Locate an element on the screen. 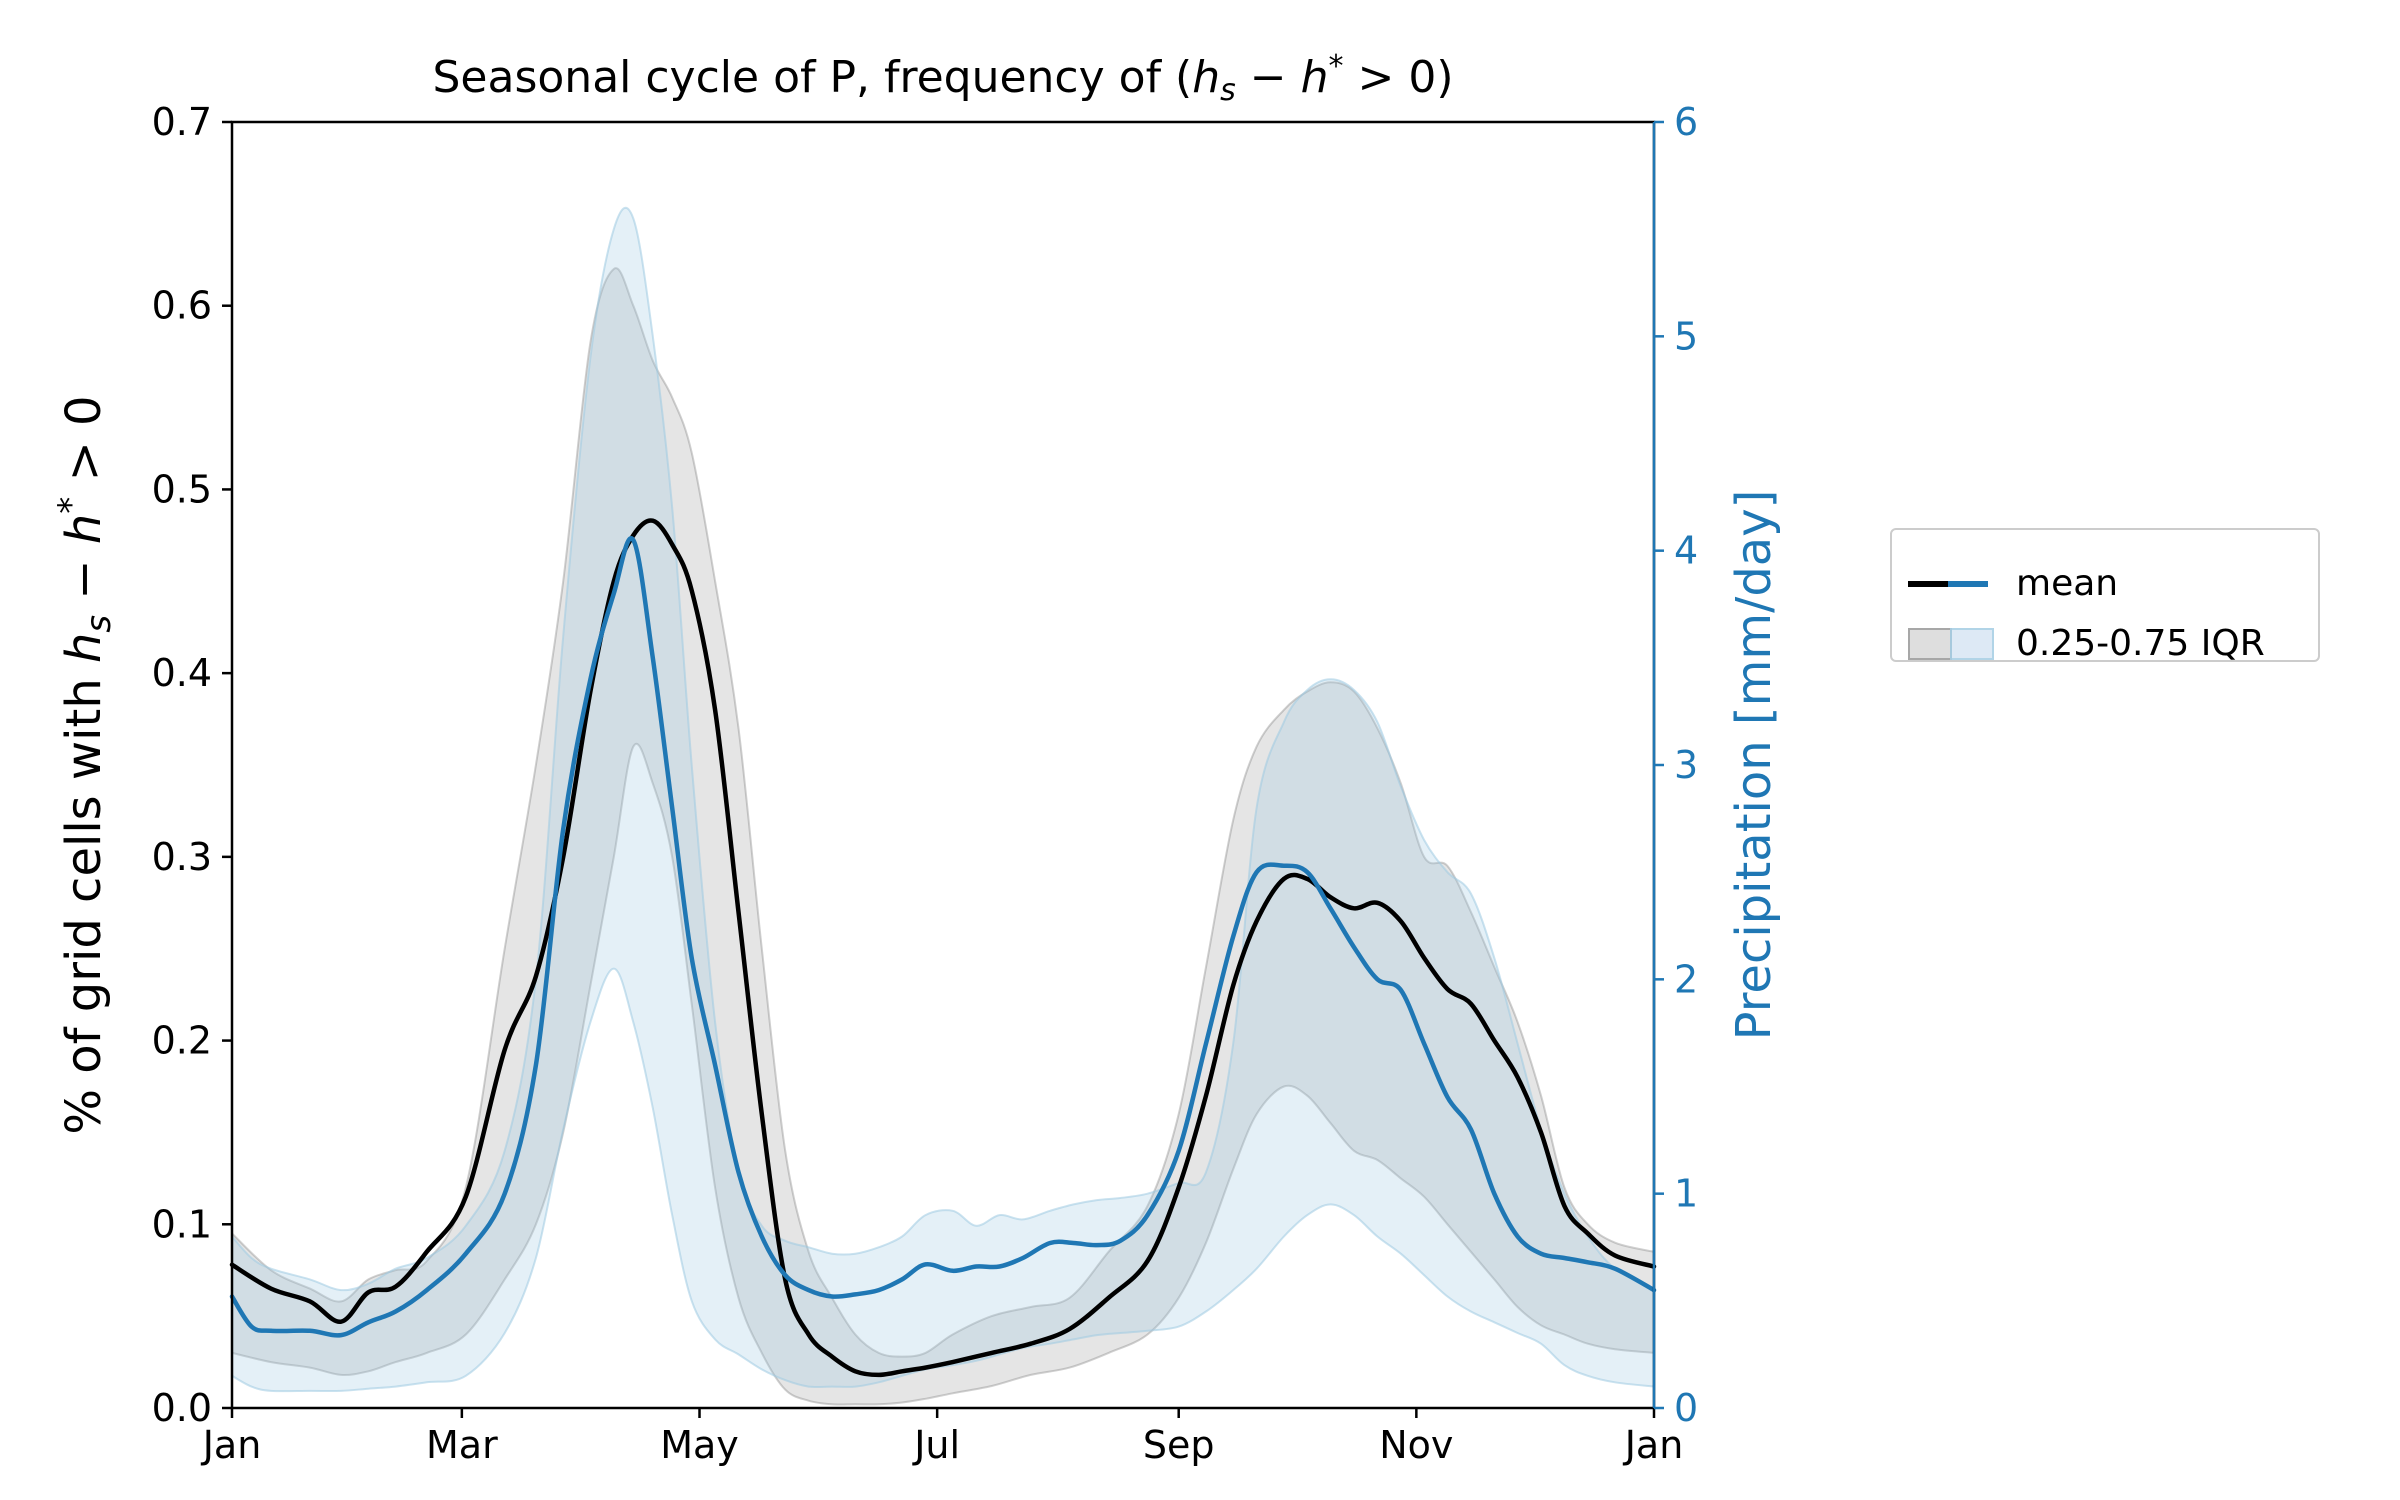 Image resolution: width=2400 pixels, height=1500 pixels. y-tick-right-label: 3 is located at coordinates (1686, 765).